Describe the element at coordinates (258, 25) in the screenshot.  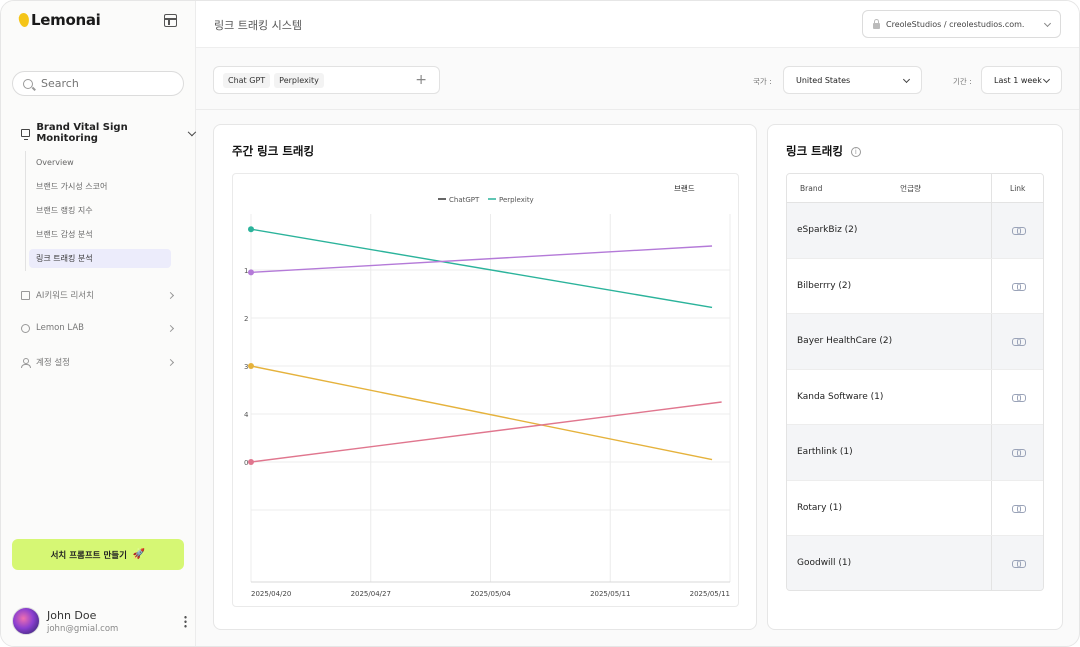
I see `page-title: 링크 트래킹 시스템` at that location.